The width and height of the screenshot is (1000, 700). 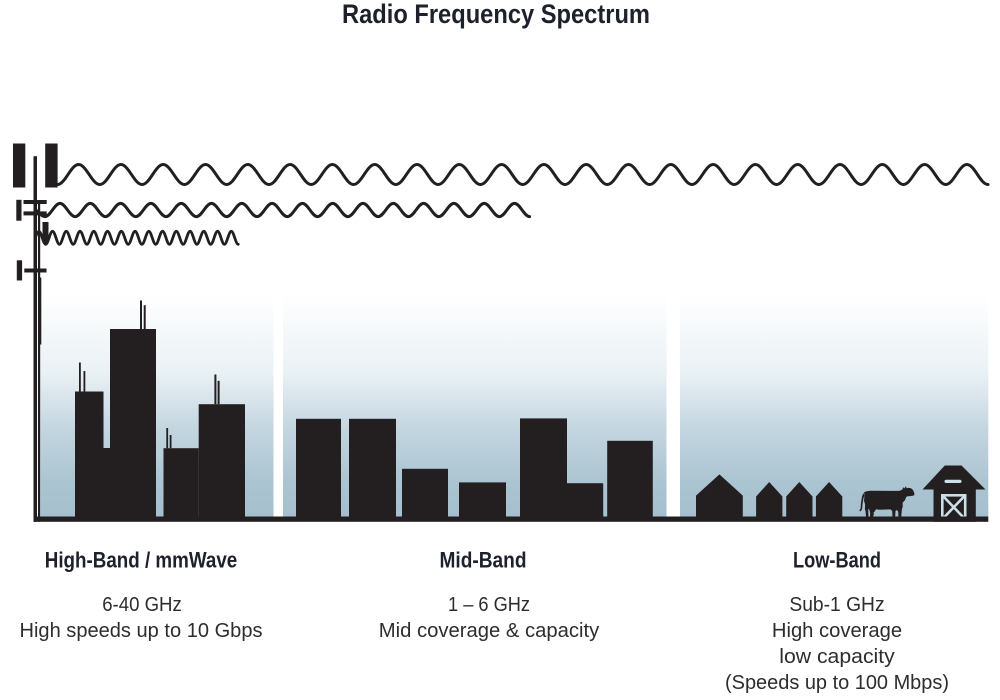 What do you see at coordinates (837, 560) in the screenshot?
I see `svg-text: Low-Band` at bounding box center [837, 560].